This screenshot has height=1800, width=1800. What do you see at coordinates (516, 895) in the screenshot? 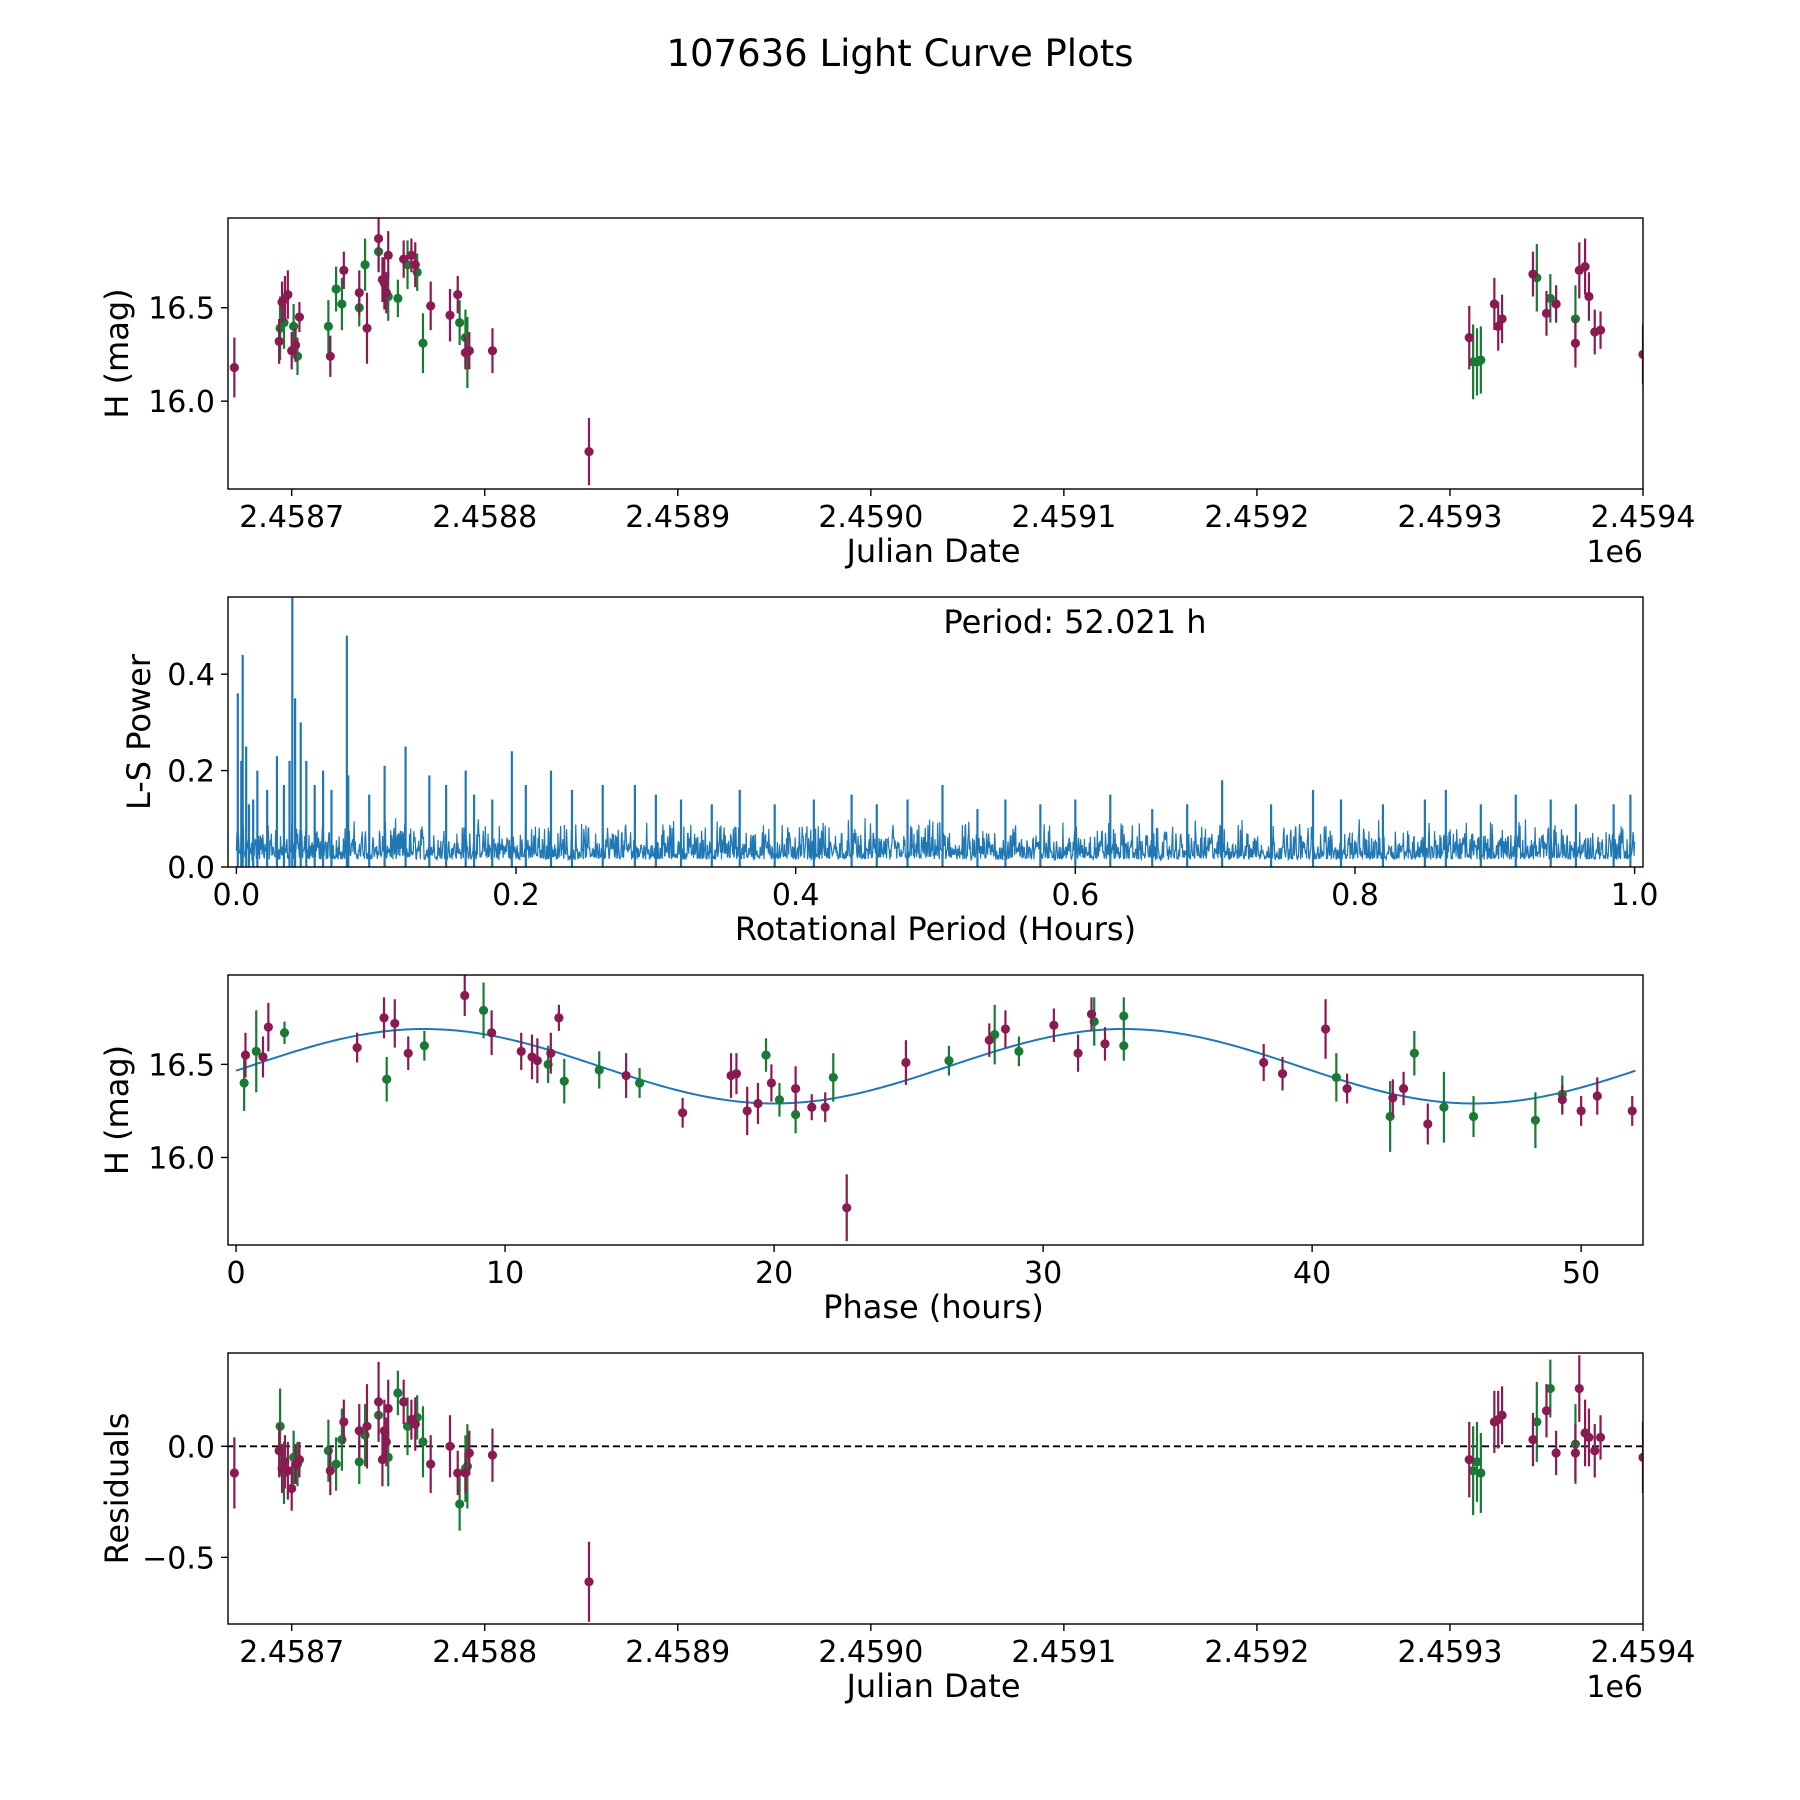
I see `x-tick-label: 0.2` at bounding box center [516, 895].